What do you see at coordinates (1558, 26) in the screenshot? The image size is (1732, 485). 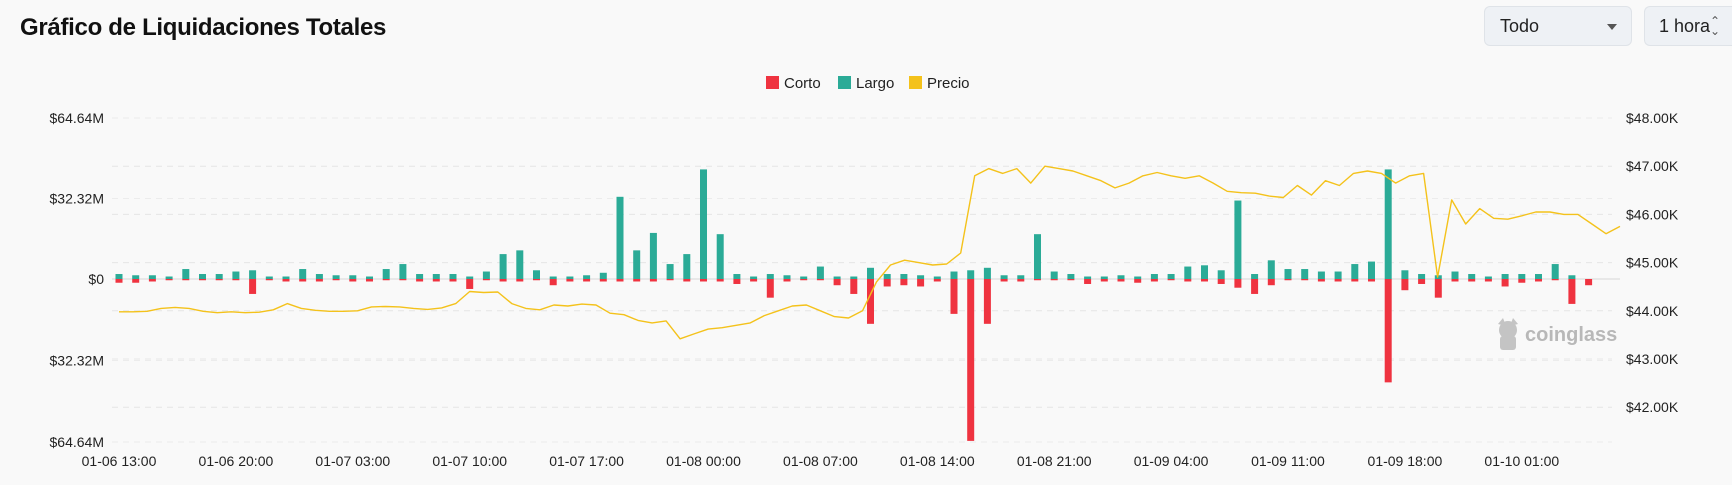 I see `range-select: Todo` at bounding box center [1558, 26].